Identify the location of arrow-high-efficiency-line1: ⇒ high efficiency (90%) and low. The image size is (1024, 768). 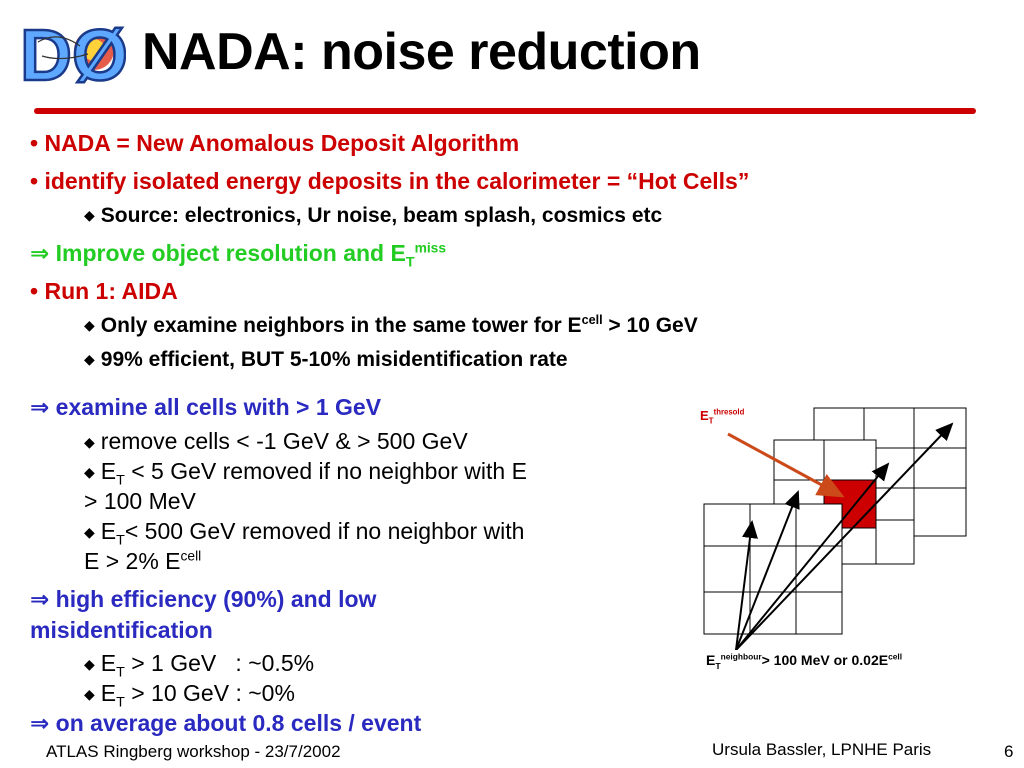
(203, 599).